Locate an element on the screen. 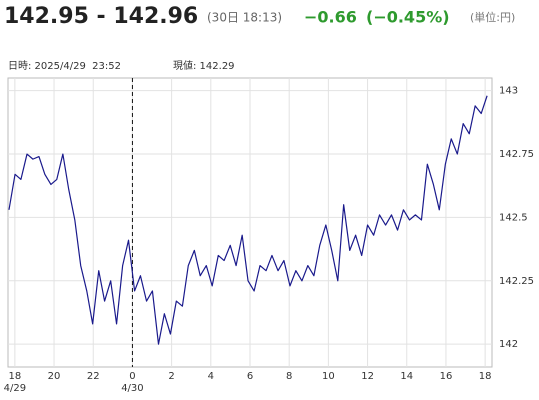 This screenshot has height=400, width=539. cursor-datetime: 日時: 2025/4/29 23:52 is located at coordinates (64, 66).